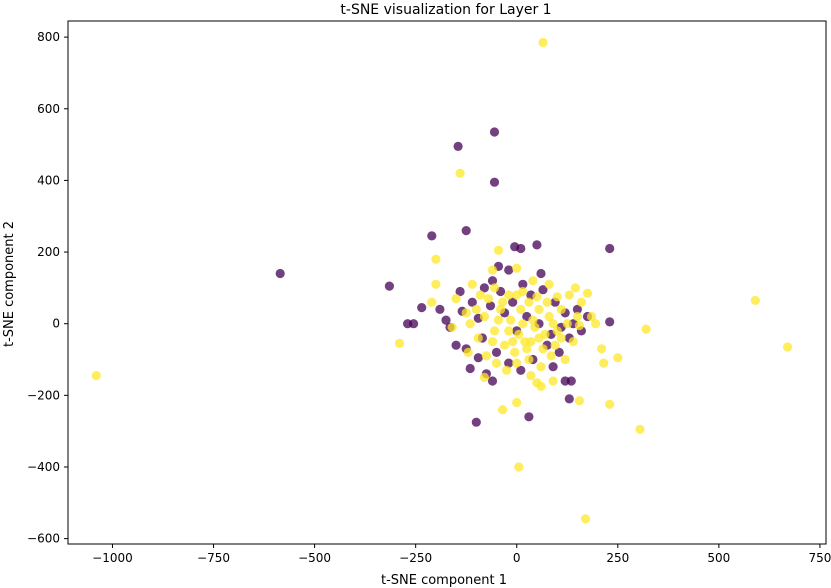  What do you see at coordinates (48, 109) in the screenshot?
I see `y-tick-label-6: 600` at bounding box center [48, 109].